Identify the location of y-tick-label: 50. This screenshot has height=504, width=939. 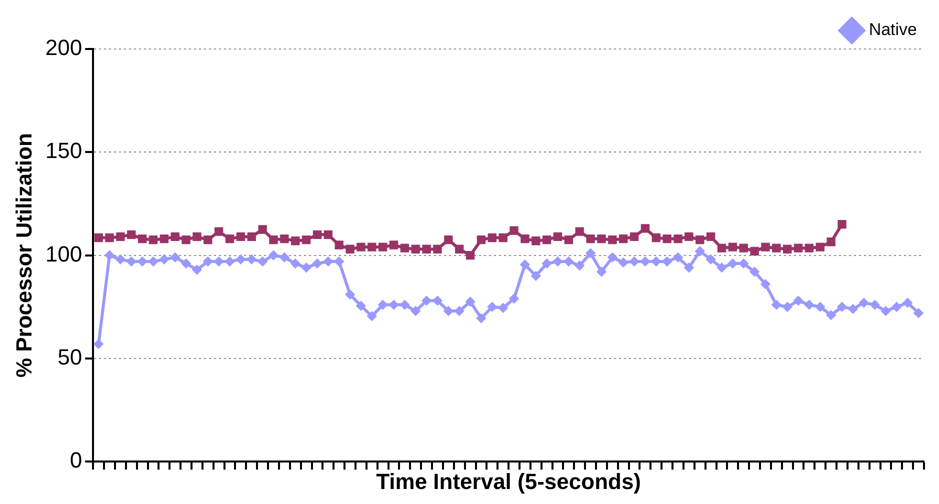
(70, 357).